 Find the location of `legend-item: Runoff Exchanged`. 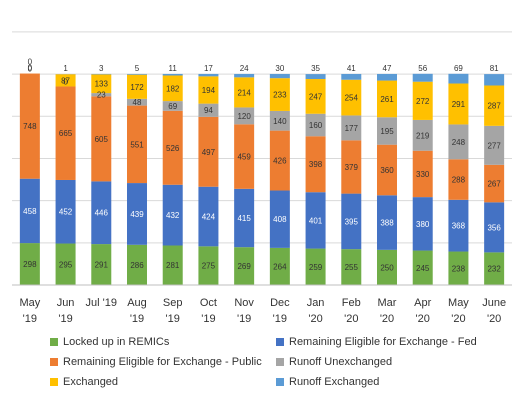

legend-item: Runoff Exchanged is located at coordinates (327, 382).